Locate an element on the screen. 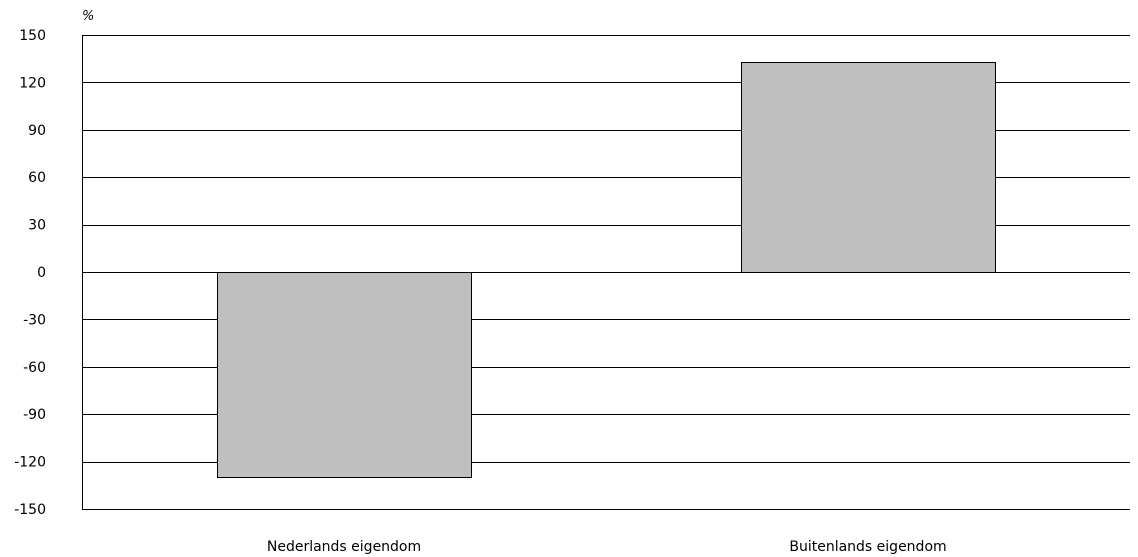  y-tick-label: 120 is located at coordinates (32, 83).